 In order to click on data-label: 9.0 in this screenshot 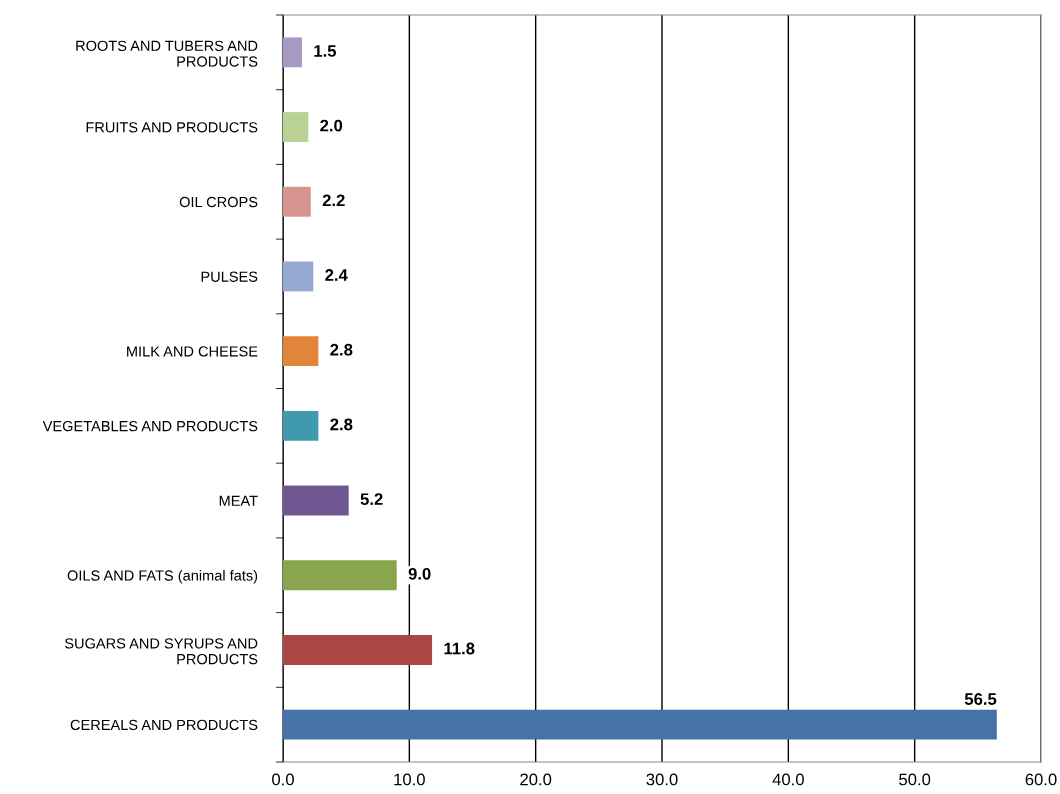, I will do `click(419, 573)`.